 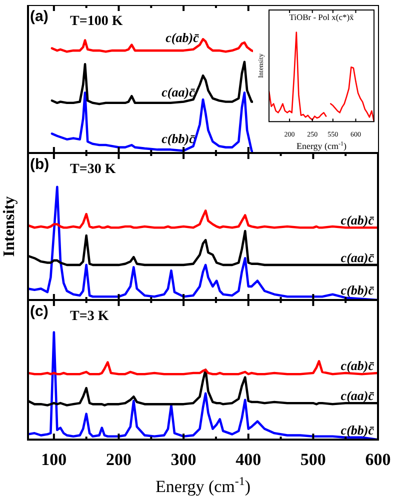 I want to click on x-tick-label: 500, so click(x=313, y=460).